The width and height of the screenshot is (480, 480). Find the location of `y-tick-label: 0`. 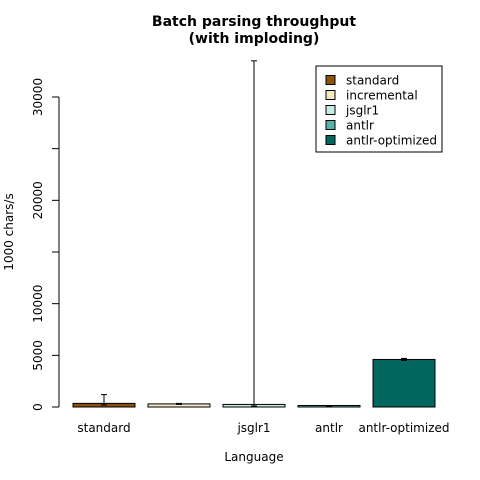

y-tick-label: 0 is located at coordinates (38, 407).